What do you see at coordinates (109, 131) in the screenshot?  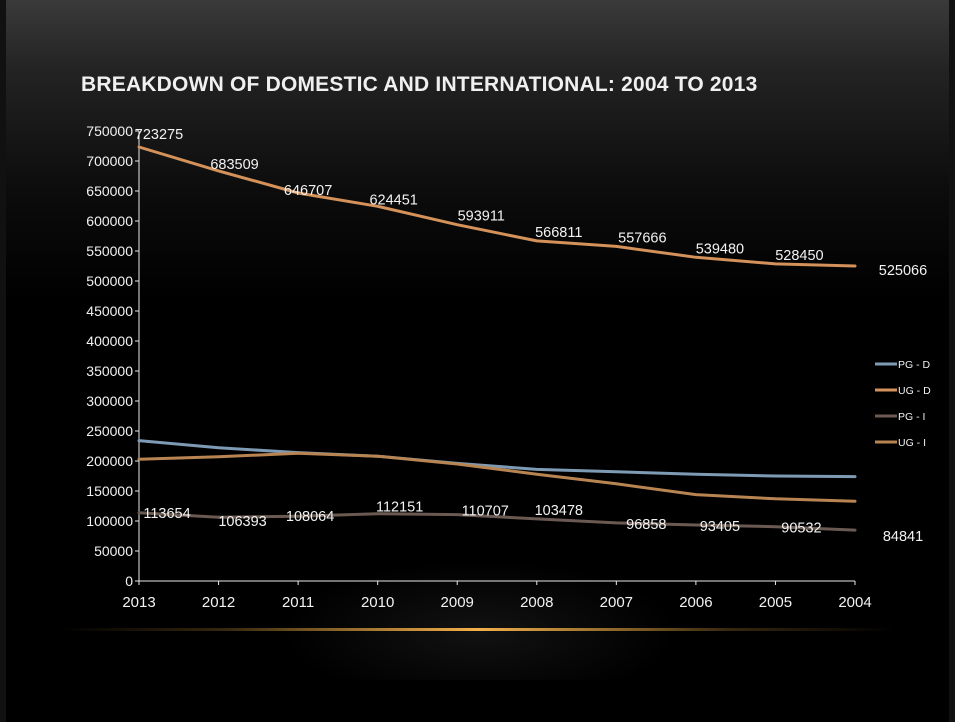 I see `y-tick-label: 750000` at bounding box center [109, 131].